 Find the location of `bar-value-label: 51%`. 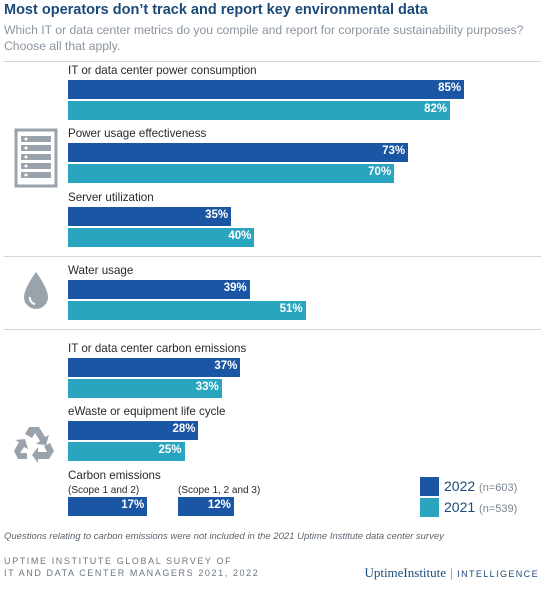

bar-value-label: 51% is located at coordinates (291, 309).